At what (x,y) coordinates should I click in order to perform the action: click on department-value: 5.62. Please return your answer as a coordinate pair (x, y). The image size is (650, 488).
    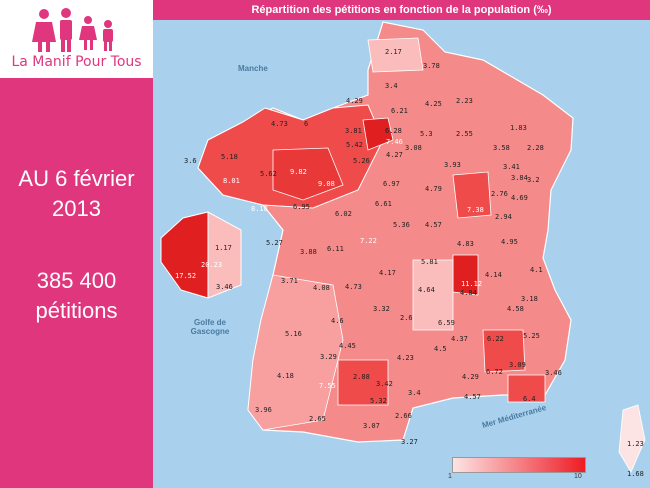
    Looking at the image, I should click on (268, 174).